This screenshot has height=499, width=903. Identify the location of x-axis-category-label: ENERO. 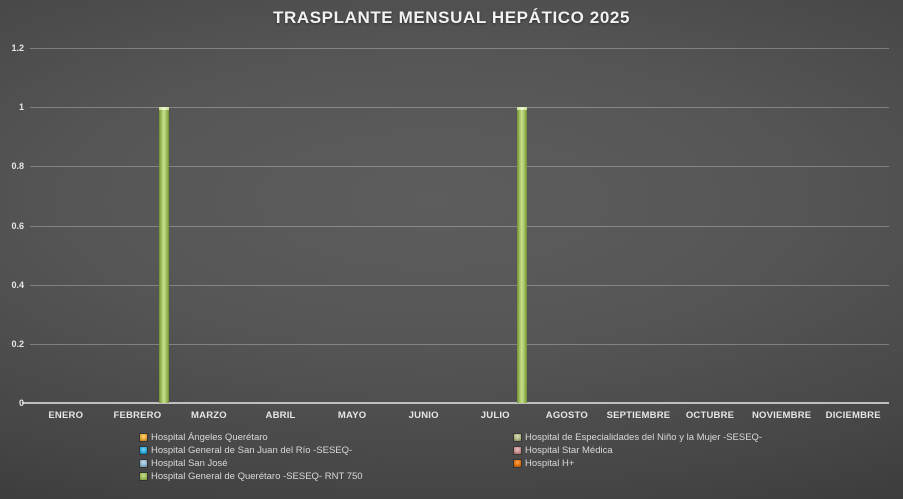
(66, 415).